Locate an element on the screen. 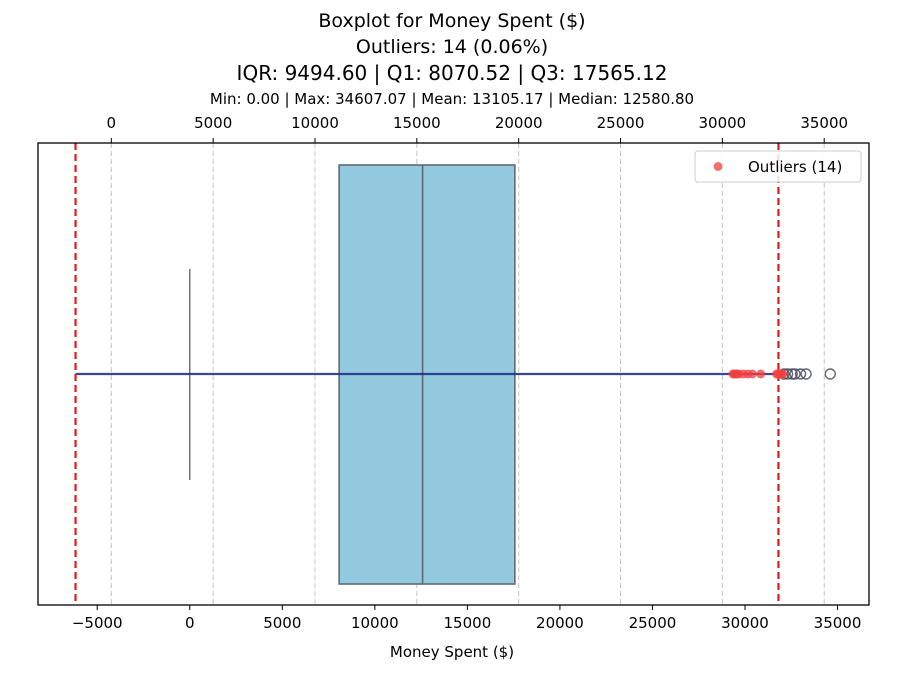 This screenshot has height=676, width=904. legend-marker is located at coordinates (718, 166).